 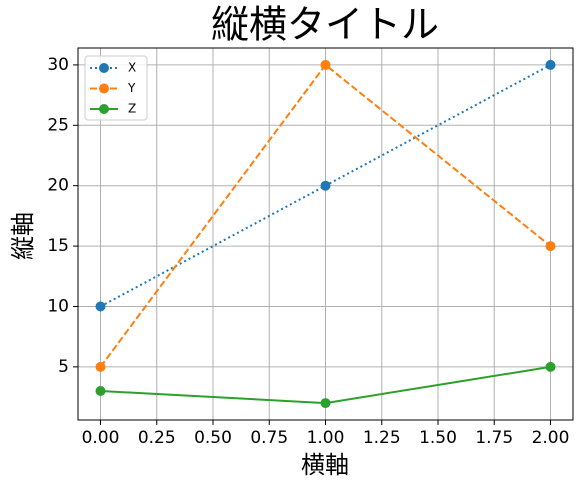 What do you see at coordinates (58, 125) in the screenshot?
I see `y-tick-label: 25` at bounding box center [58, 125].